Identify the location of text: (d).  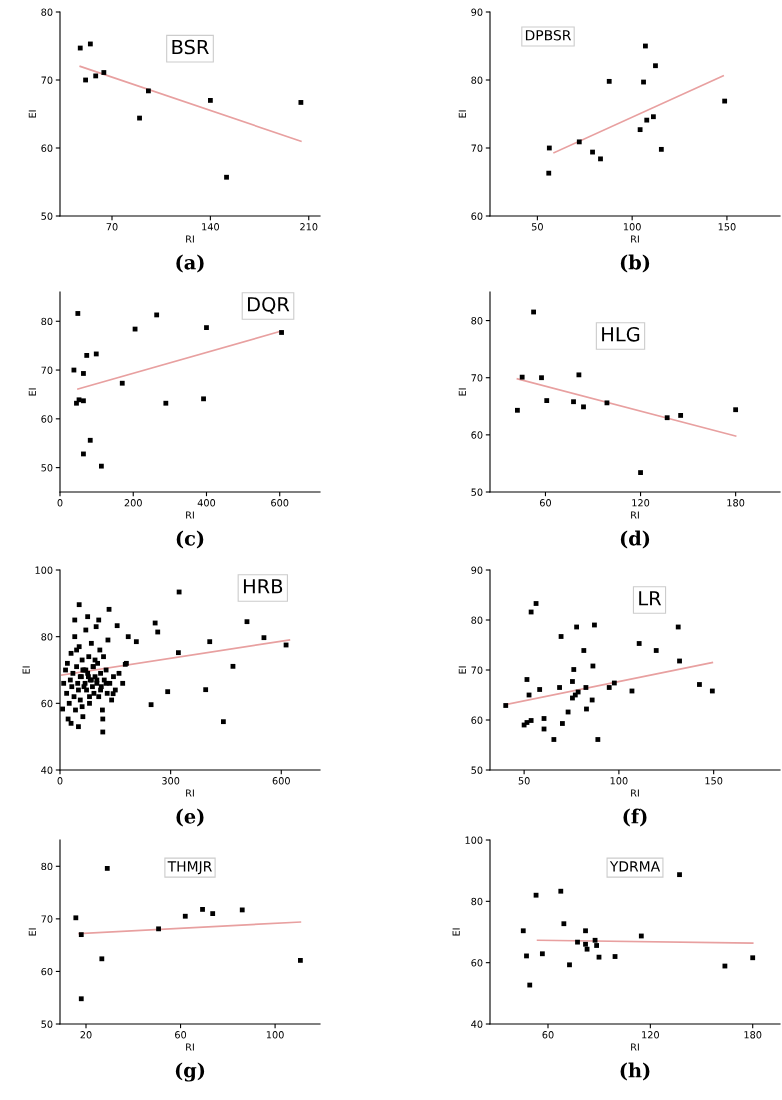
(635, 539).